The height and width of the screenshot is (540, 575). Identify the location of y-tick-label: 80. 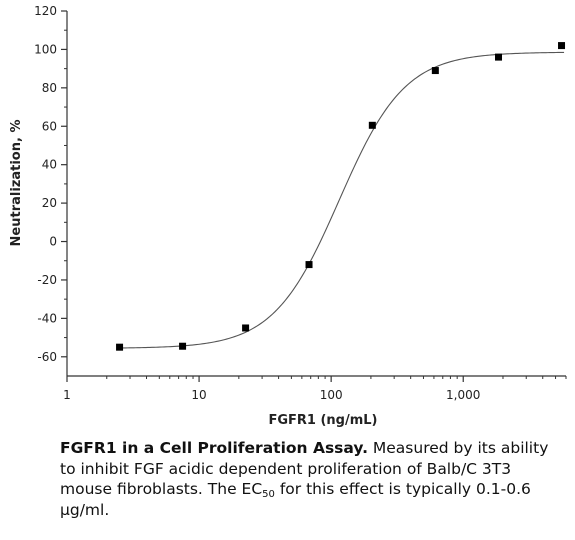
(49, 88).